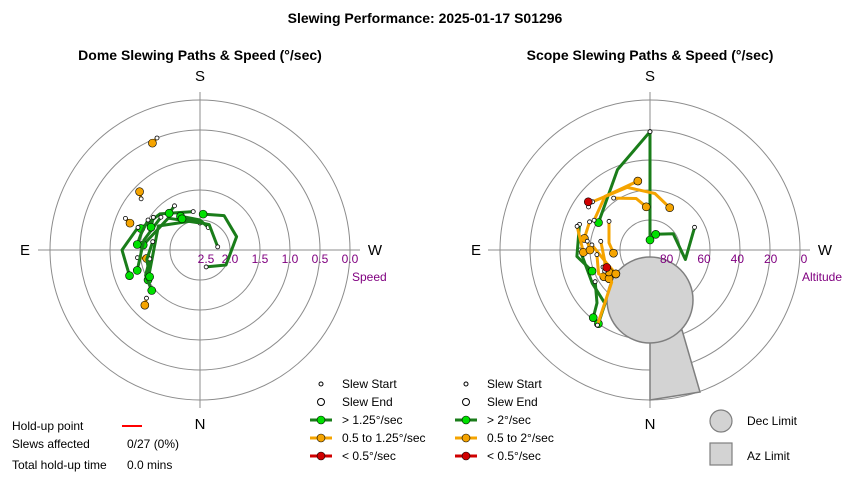 Image resolution: width=850 pixels, height=480 pixels. What do you see at coordinates (650, 424) in the screenshot?
I see `scope-dir-bottom: N` at bounding box center [650, 424].